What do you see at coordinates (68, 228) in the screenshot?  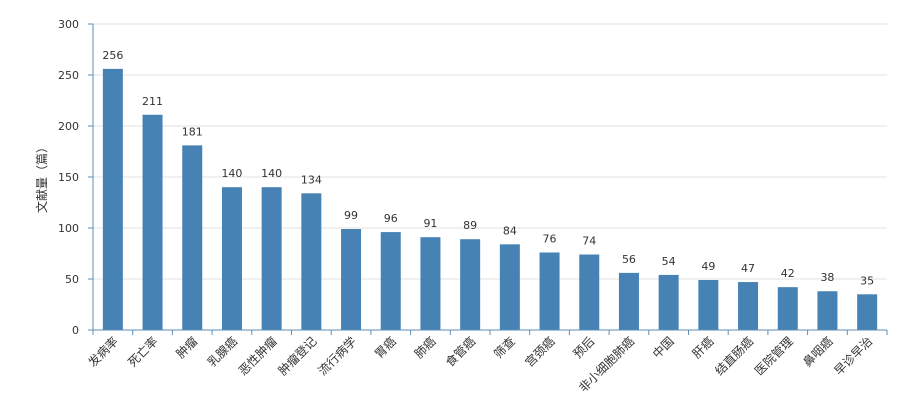 I see `y-tick-label: 100` at bounding box center [68, 228].